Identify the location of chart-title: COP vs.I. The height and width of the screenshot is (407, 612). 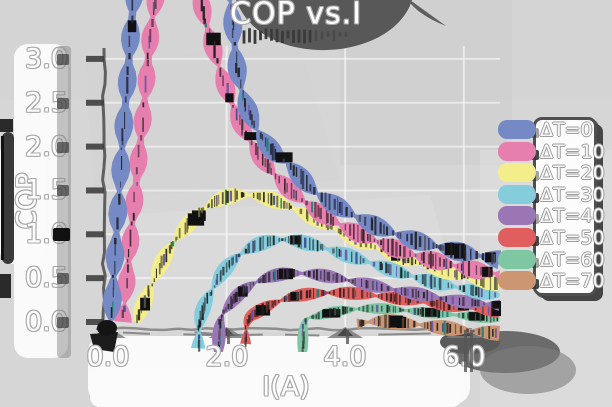
(296, 16).